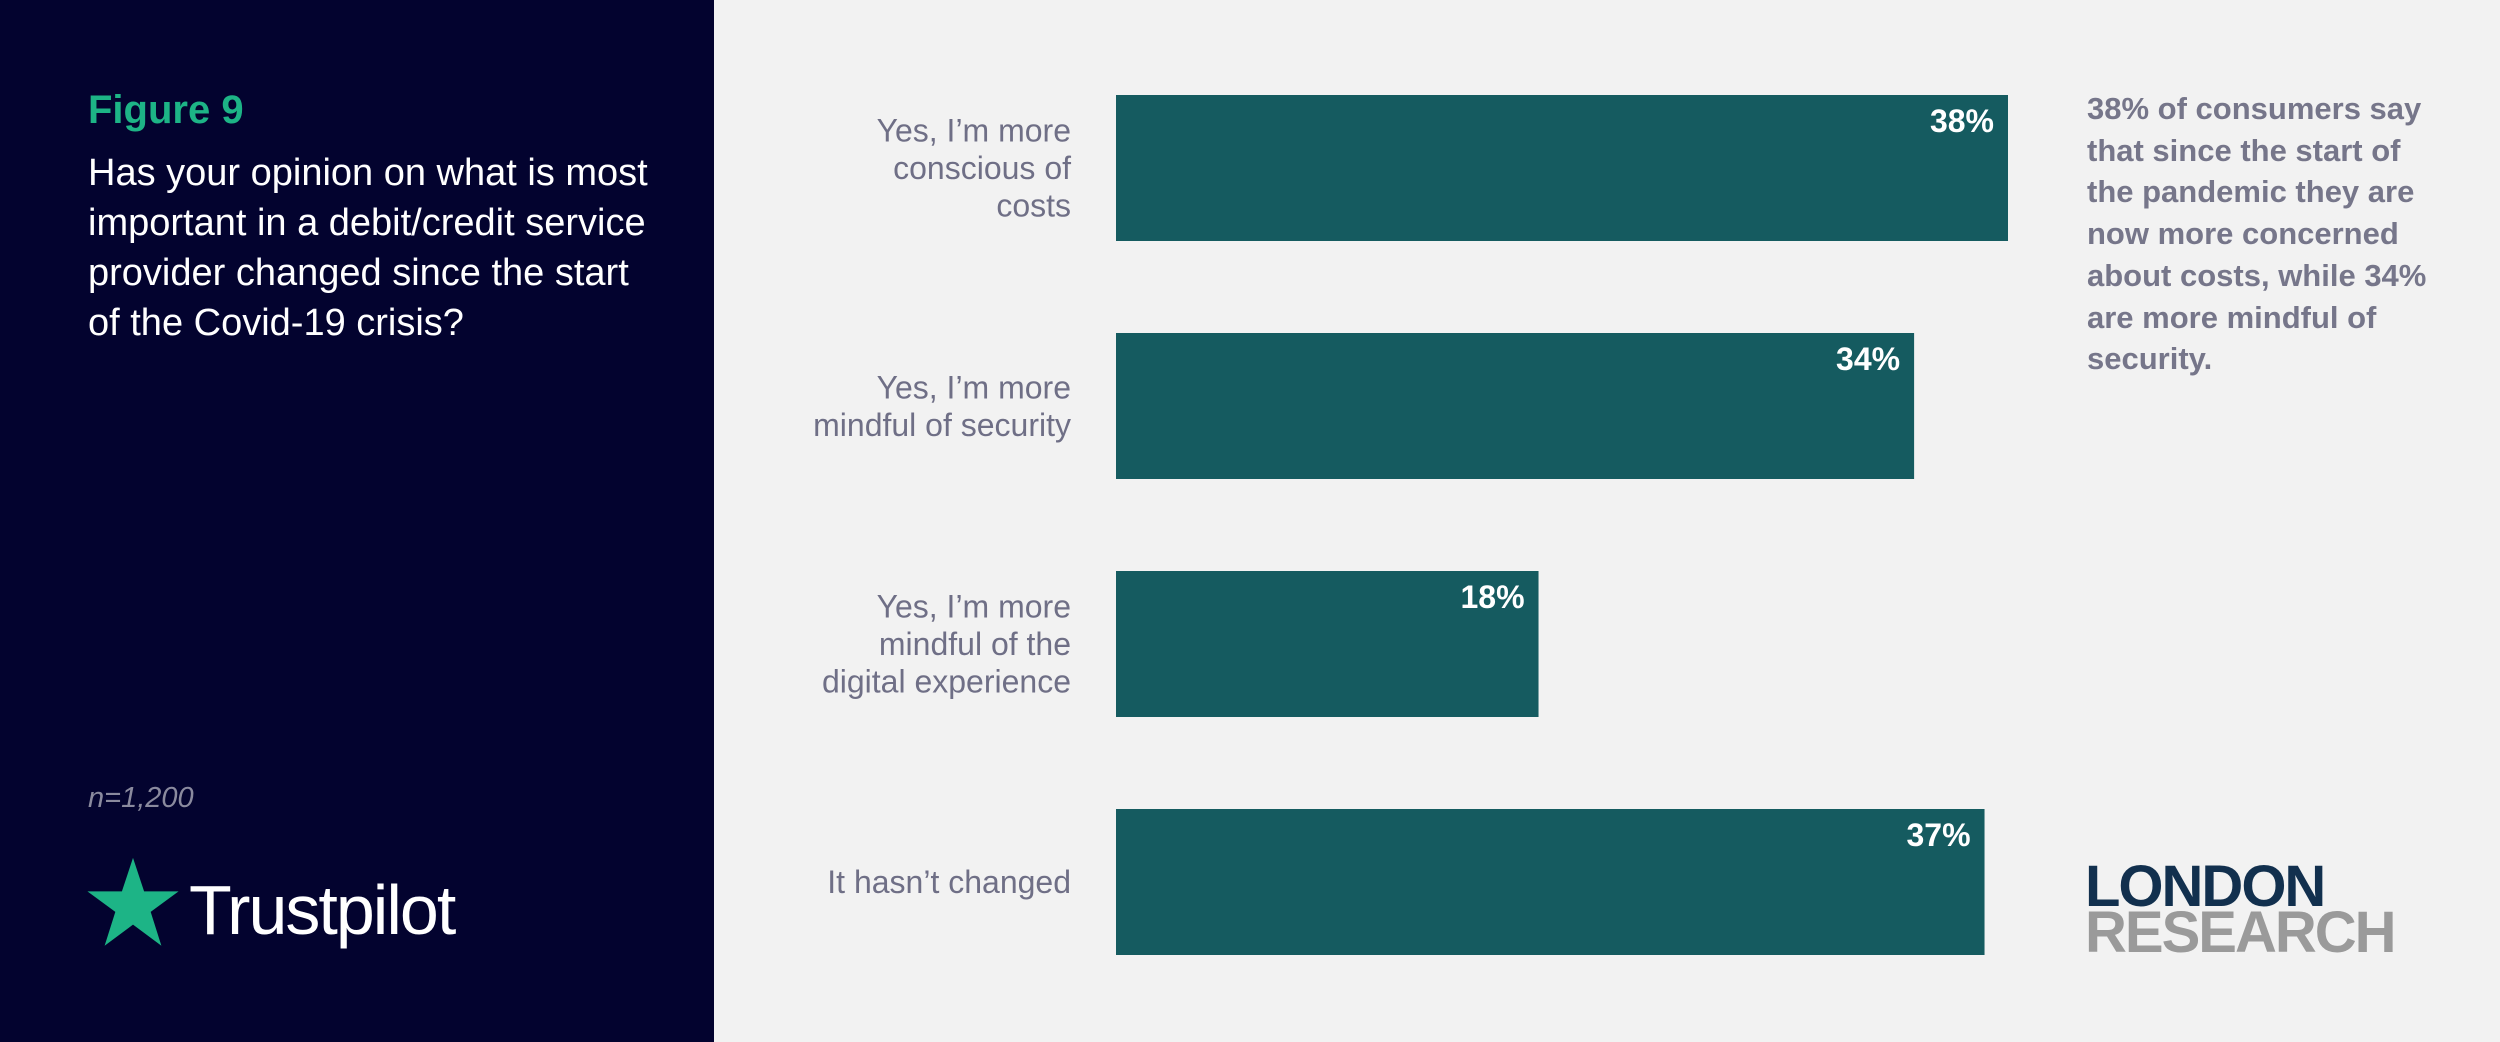 Image resolution: width=2500 pixels, height=1042 pixels. I want to click on london-research-line2: RESEARCH, so click(2240, 932).